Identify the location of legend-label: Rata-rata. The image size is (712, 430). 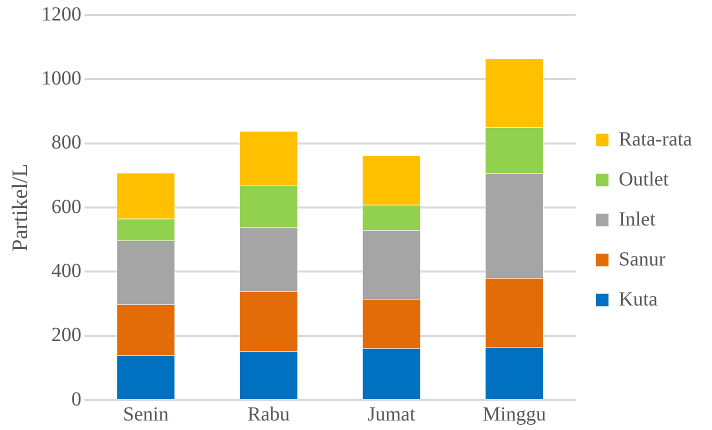
(655, 139).